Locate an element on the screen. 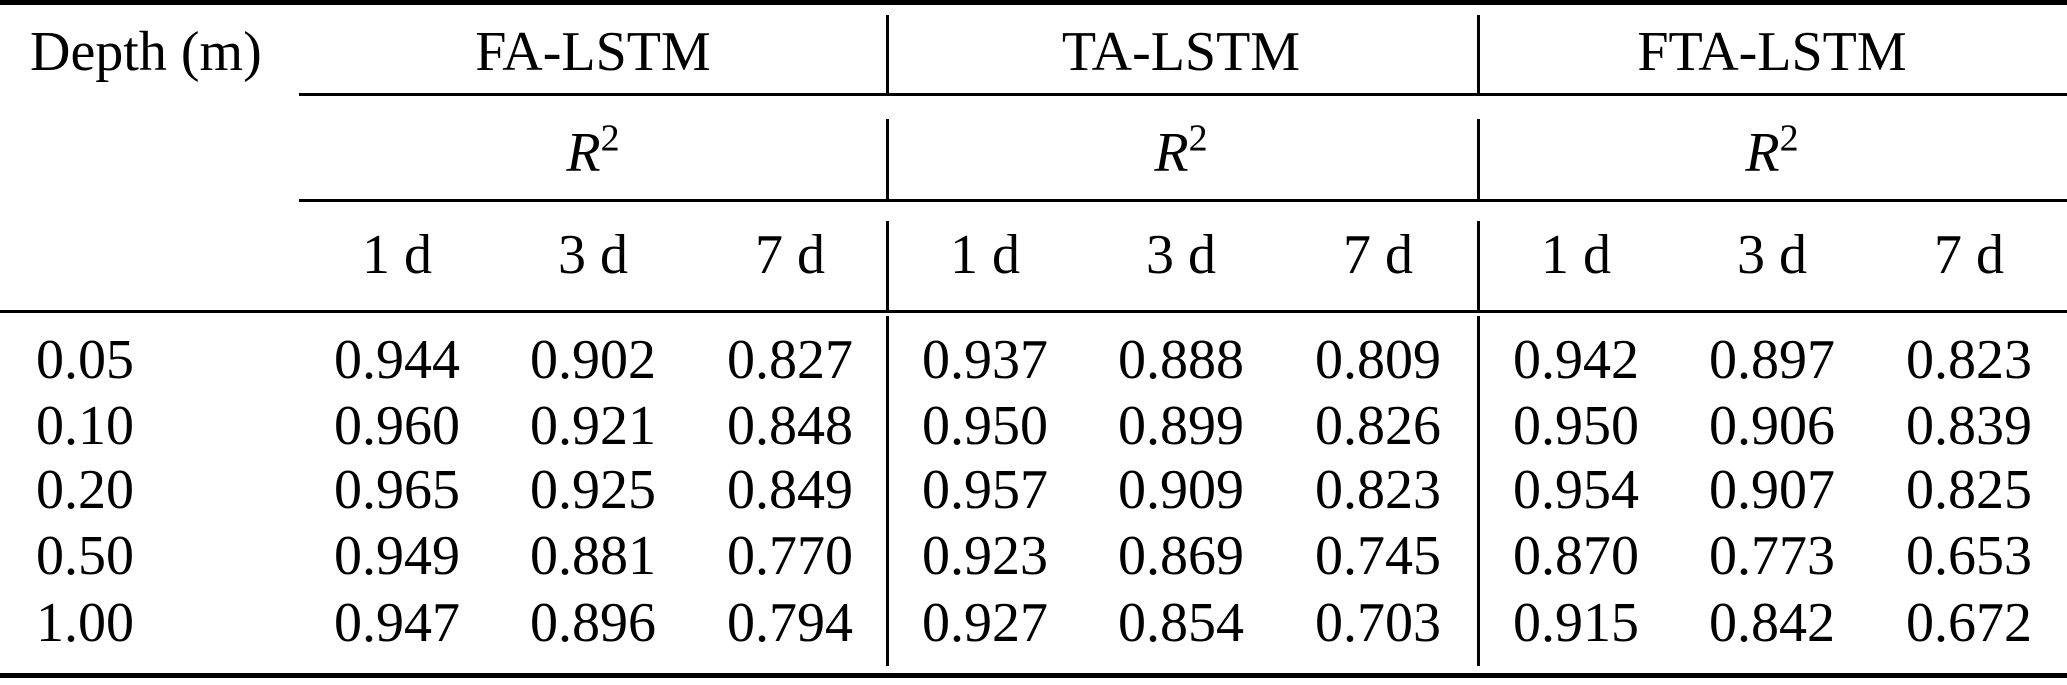 The image size is (2067, 685). leadtime-header-ta-7d: 7 d is located at coordinates (1378, 255).